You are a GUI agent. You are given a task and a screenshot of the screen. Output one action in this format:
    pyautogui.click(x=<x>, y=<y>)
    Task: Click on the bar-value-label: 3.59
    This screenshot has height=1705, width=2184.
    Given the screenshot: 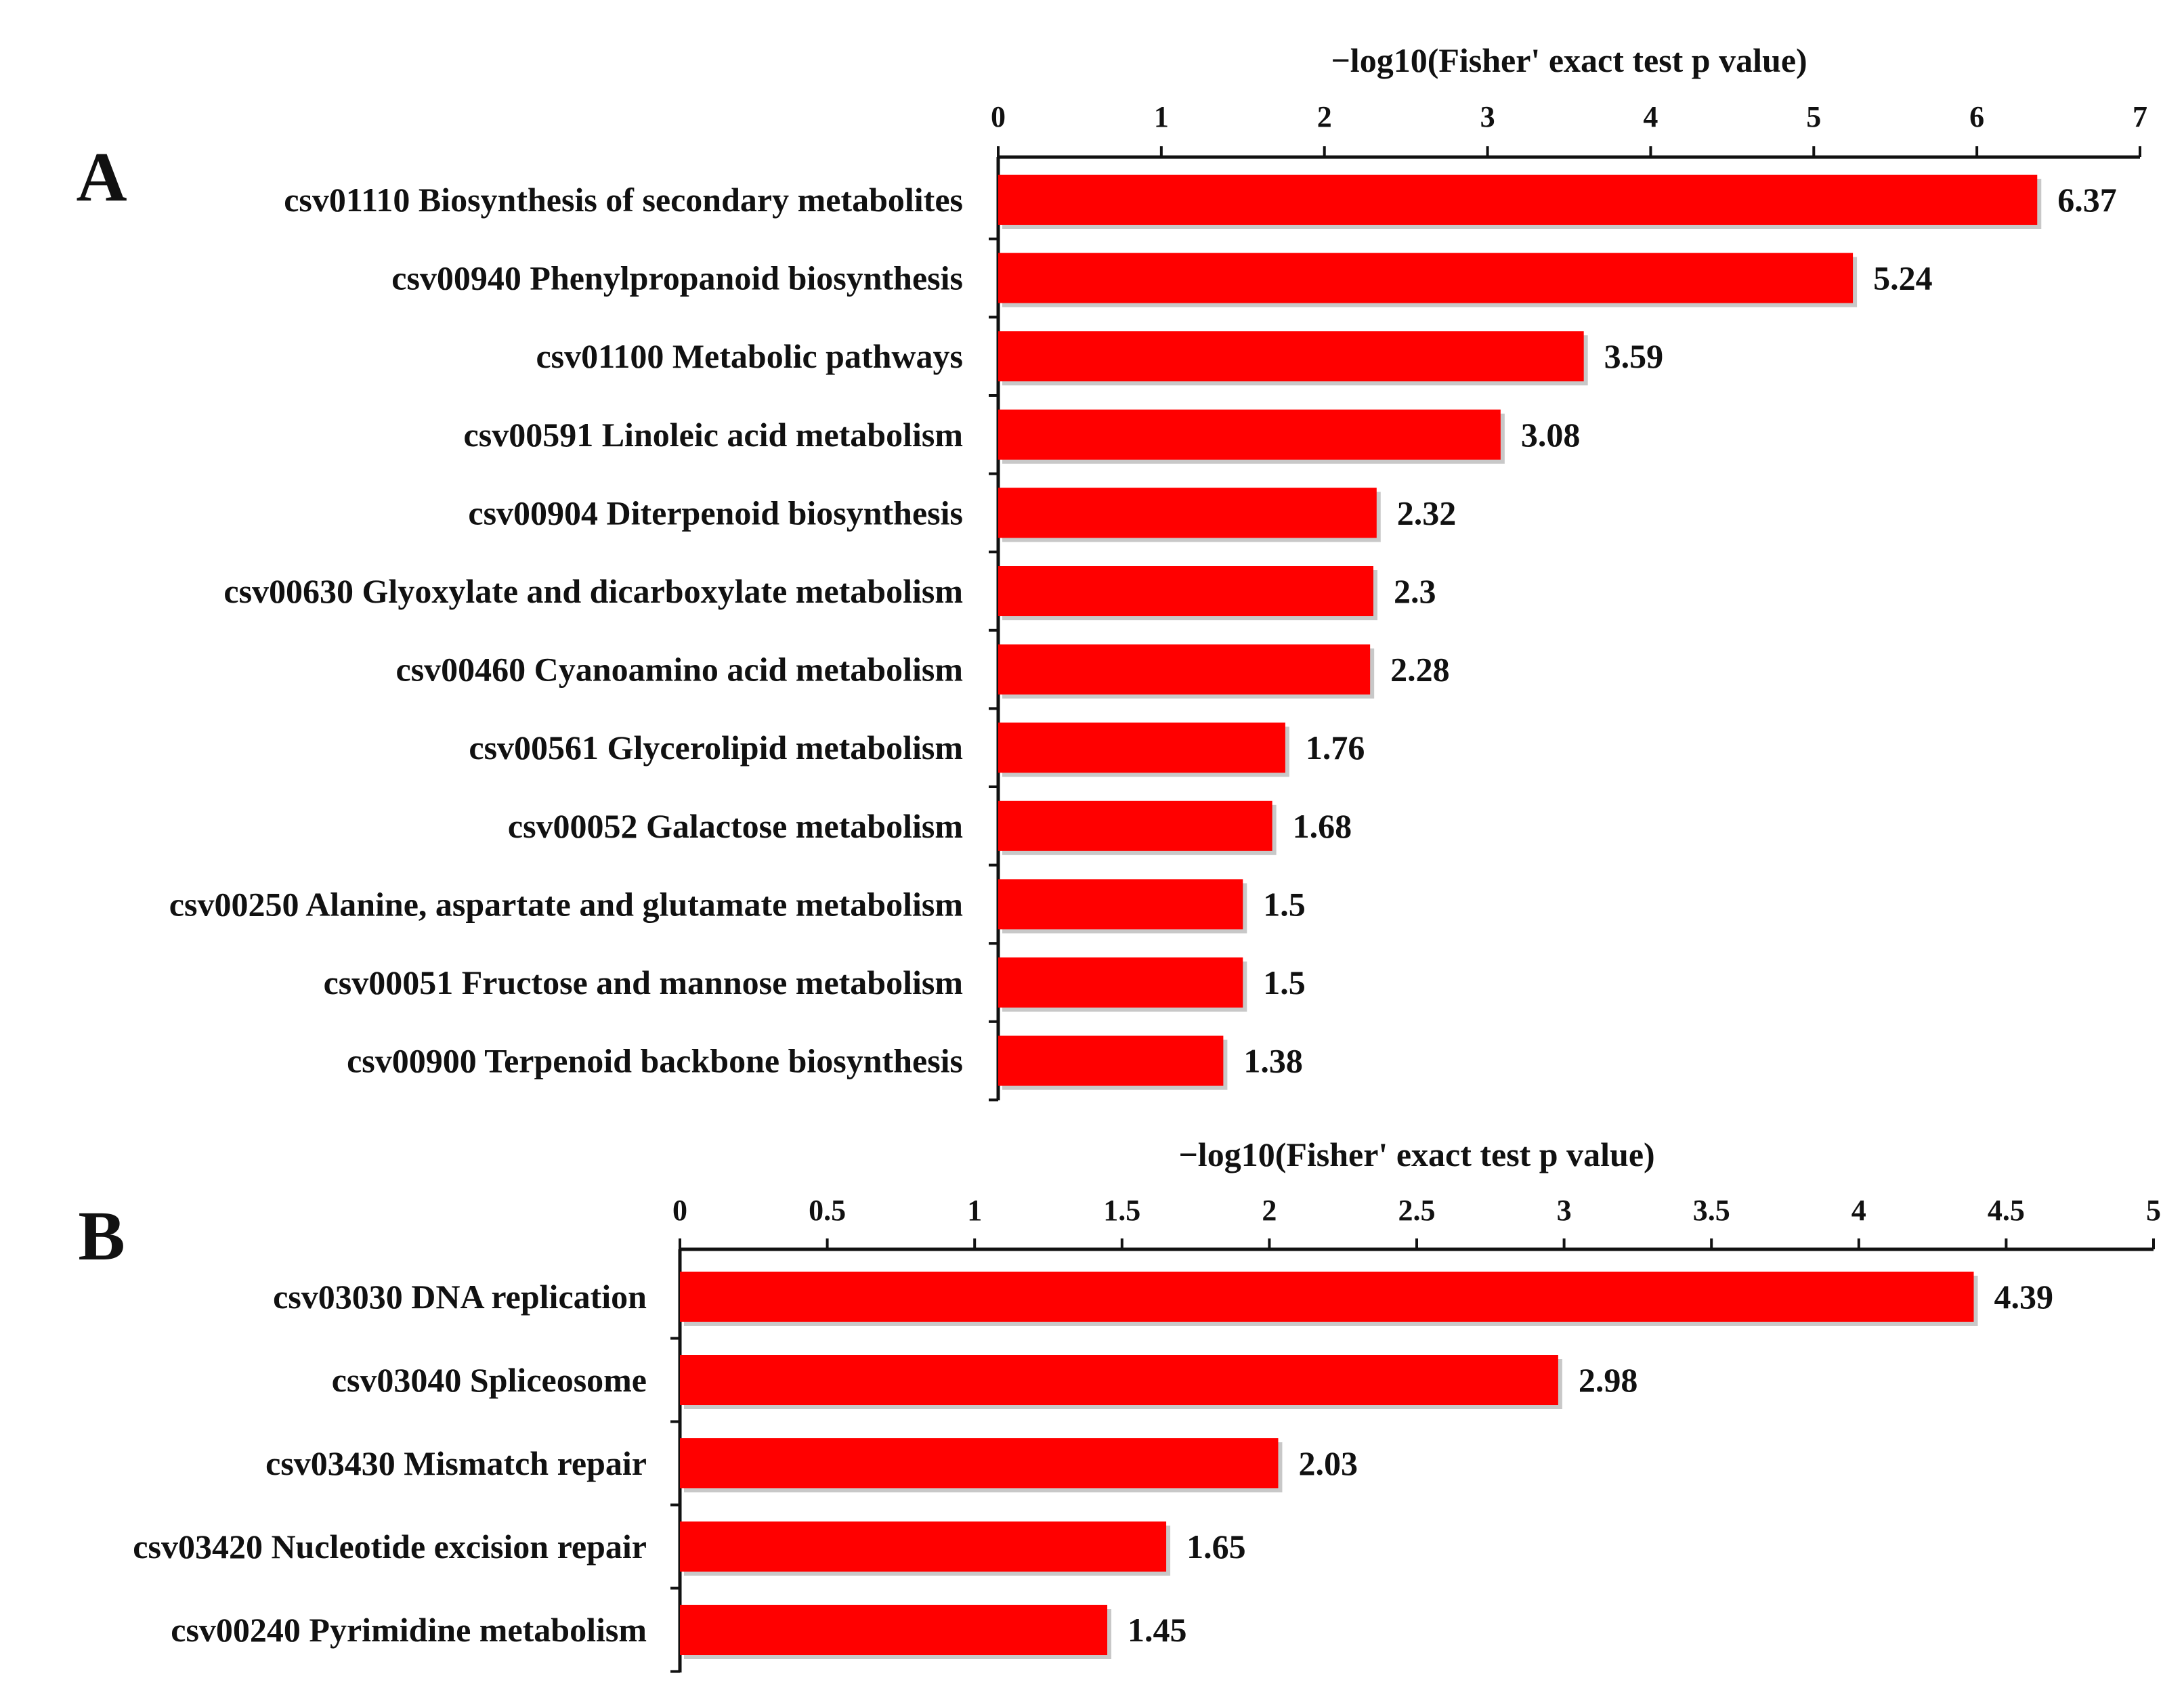 What is the action you would take?
    pyautogui.click(x=1634, y=356)
    